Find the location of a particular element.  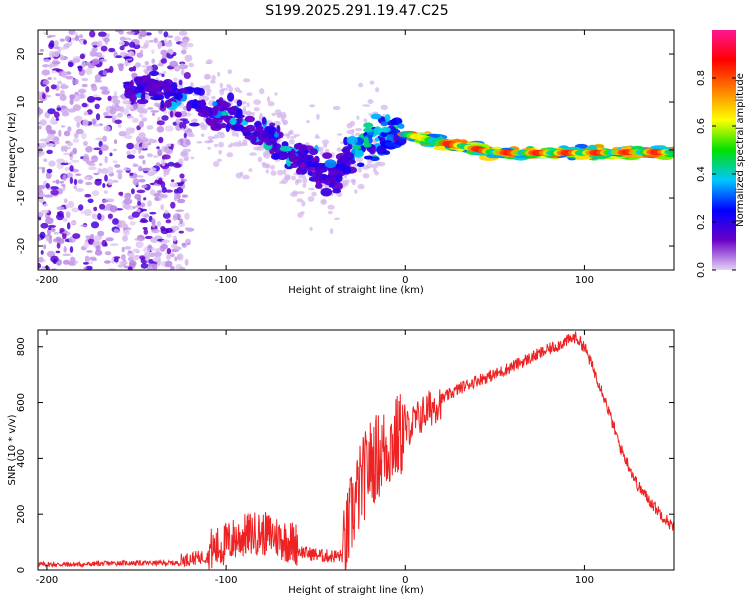

colorbar-tick-label: 0.4 is located at coordinates (701, 174).